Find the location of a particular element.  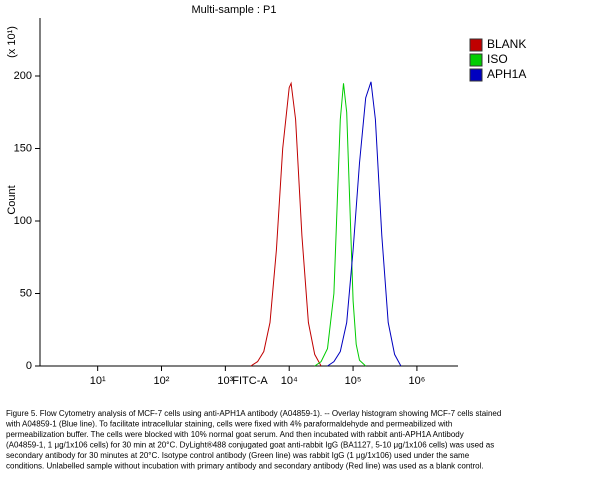

x-tick-label: 10¹ is located at coordinates (98, 381).